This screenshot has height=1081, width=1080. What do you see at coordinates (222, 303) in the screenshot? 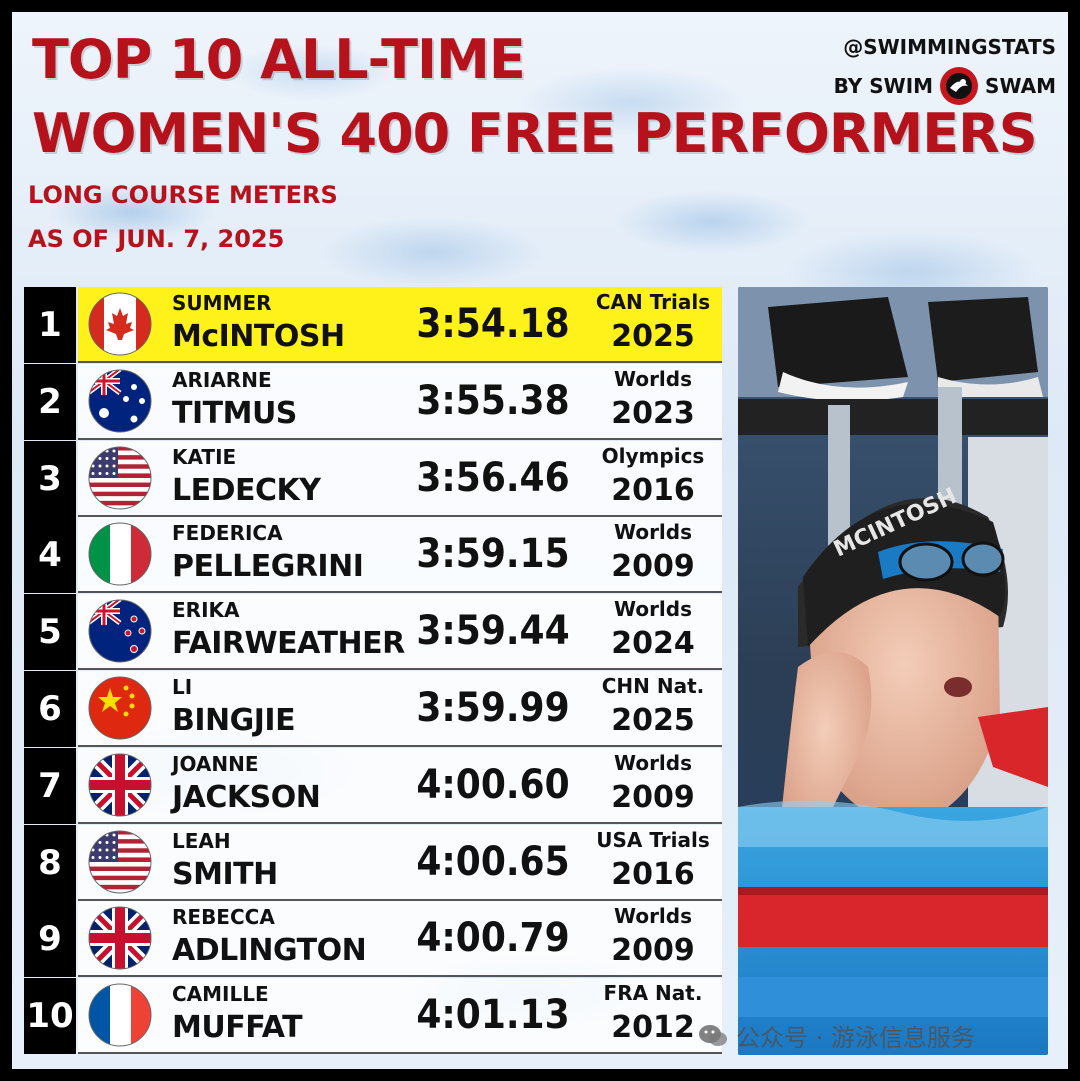
I see `swimmer-first-name: SUMMER` at bounding box center [222, 303].